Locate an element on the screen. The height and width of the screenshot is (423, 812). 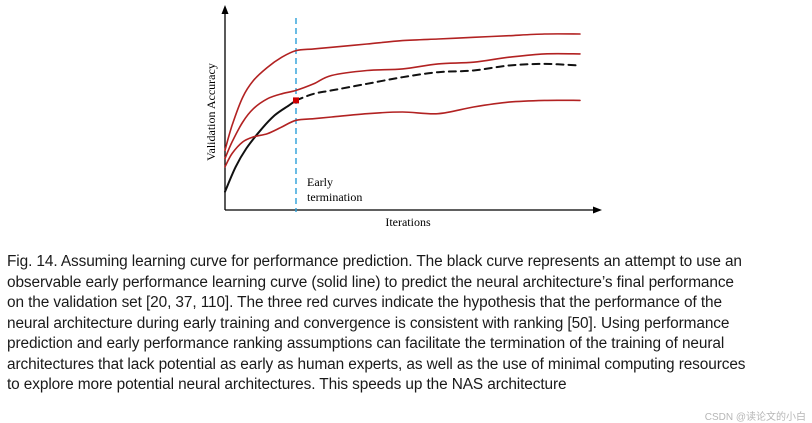
series-red-upper is located at coordinates (402, 92).